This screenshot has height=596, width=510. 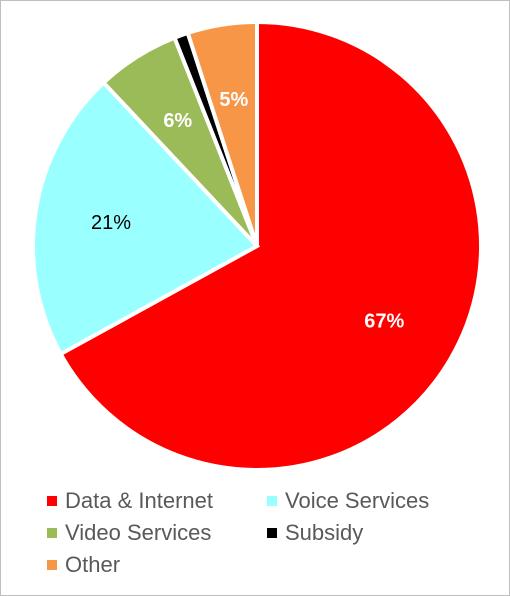 What do you see at coordinates (177, 121) in the screenshot?
I see `pie-label-video-services: 6%` at bounding box center [177, 121].